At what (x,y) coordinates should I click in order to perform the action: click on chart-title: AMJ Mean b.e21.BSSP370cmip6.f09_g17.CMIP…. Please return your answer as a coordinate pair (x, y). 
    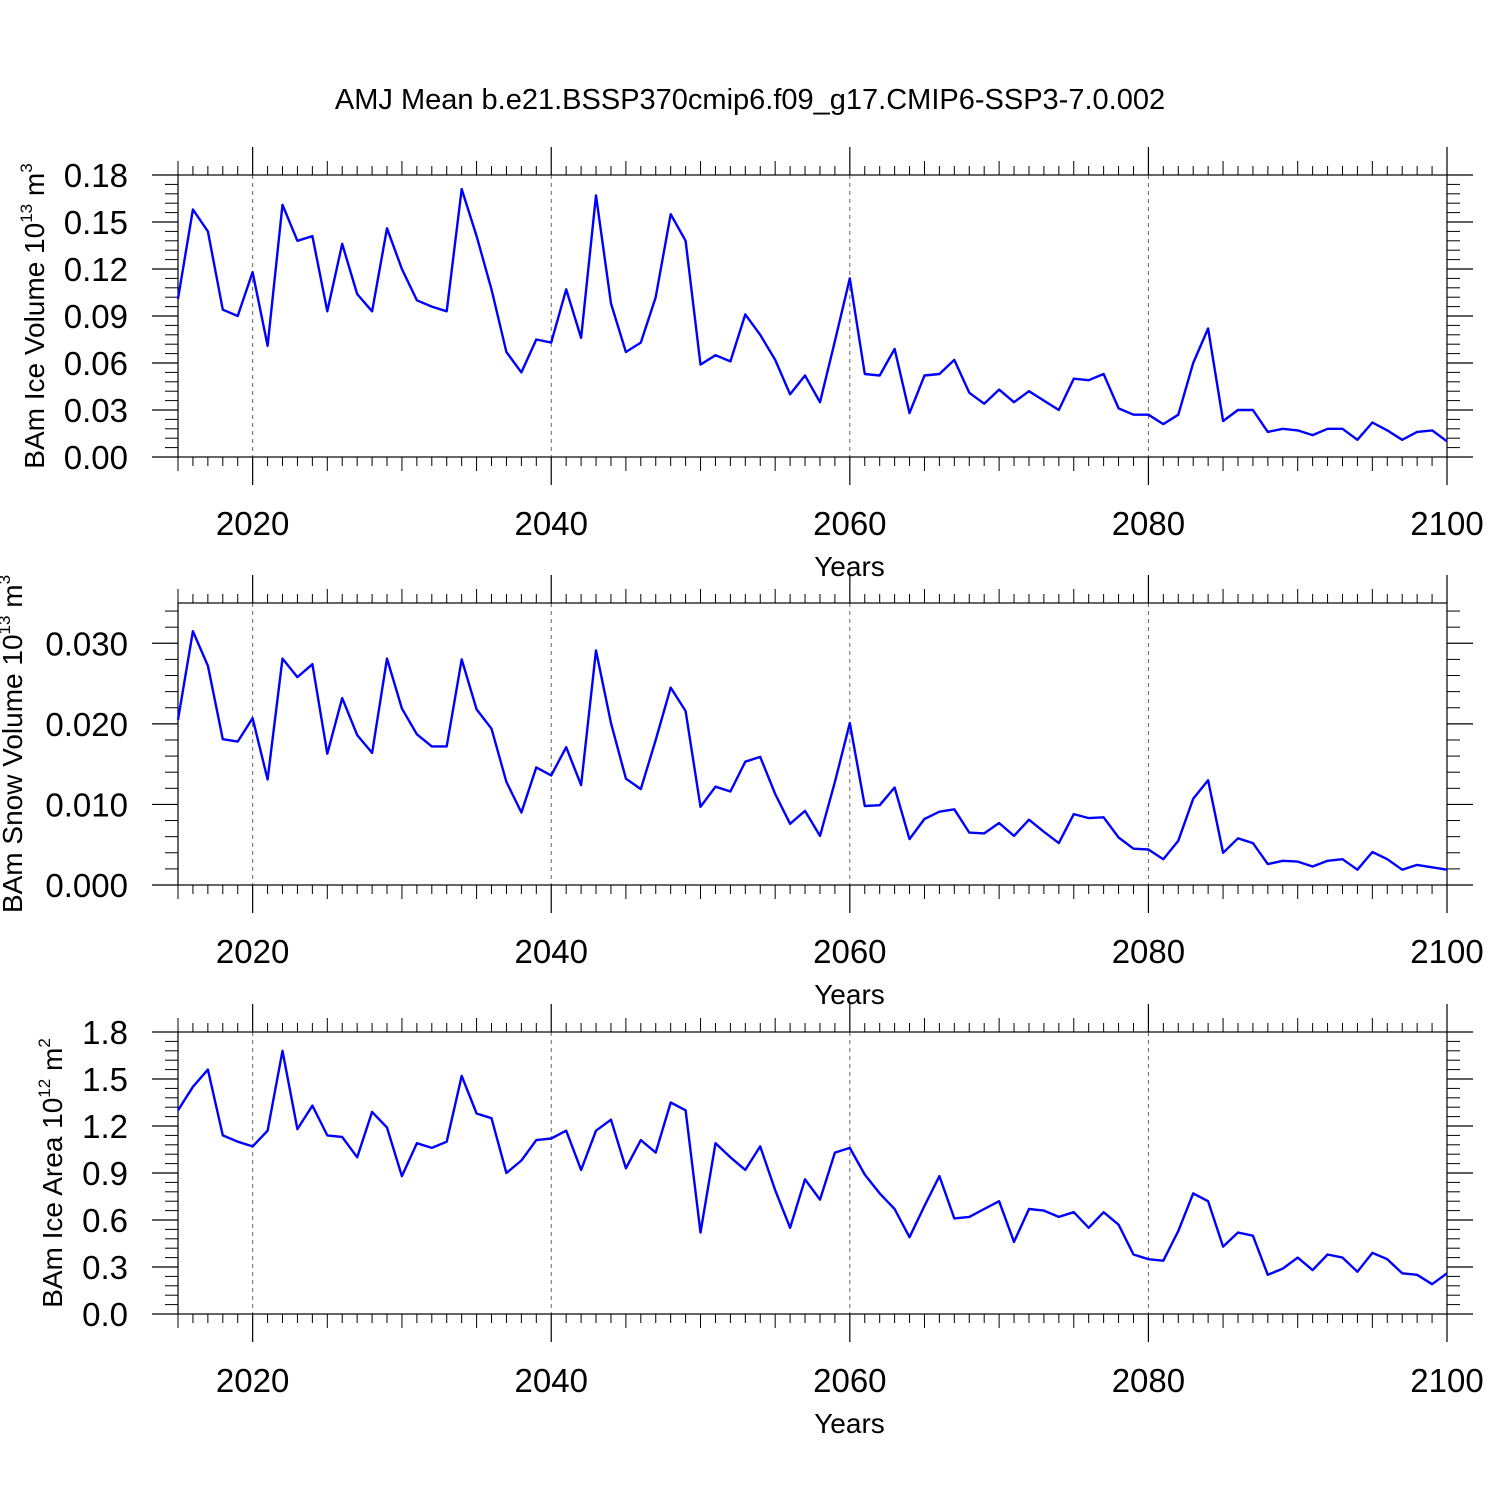
    Looking at the image, I should click on (750, 100).